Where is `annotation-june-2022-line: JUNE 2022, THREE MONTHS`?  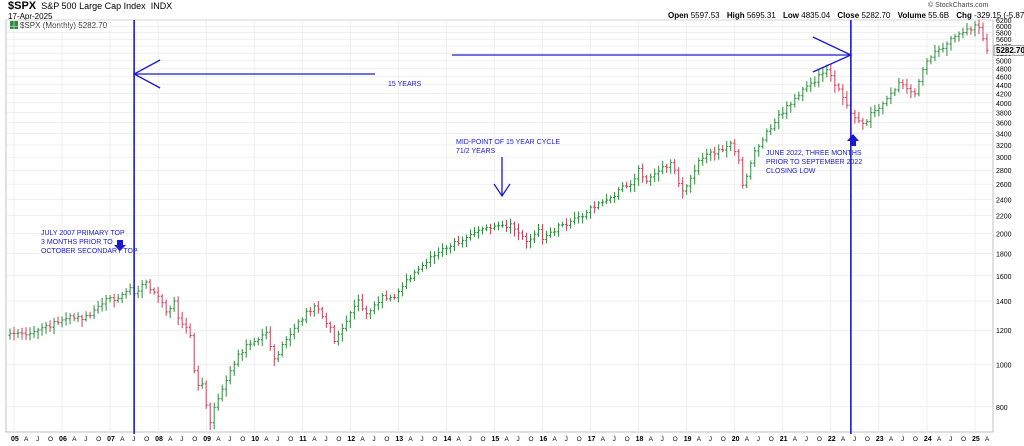
annotation-june-2022-line: JUNE 2022, THREE MONTHS is located at coordinates (814, 153).